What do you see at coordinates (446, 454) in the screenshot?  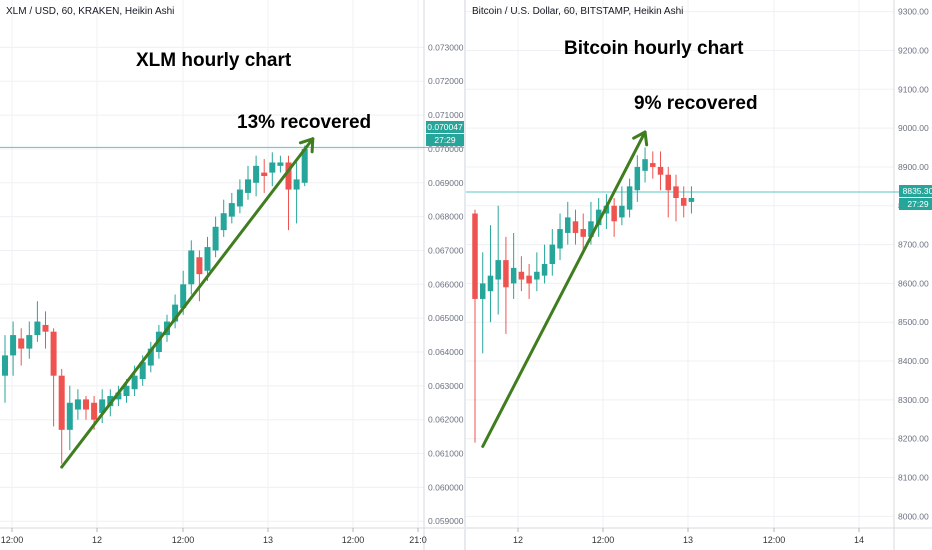 I see `xlm-y-tick-label: 0.061000` at bounding box center [446, 454].